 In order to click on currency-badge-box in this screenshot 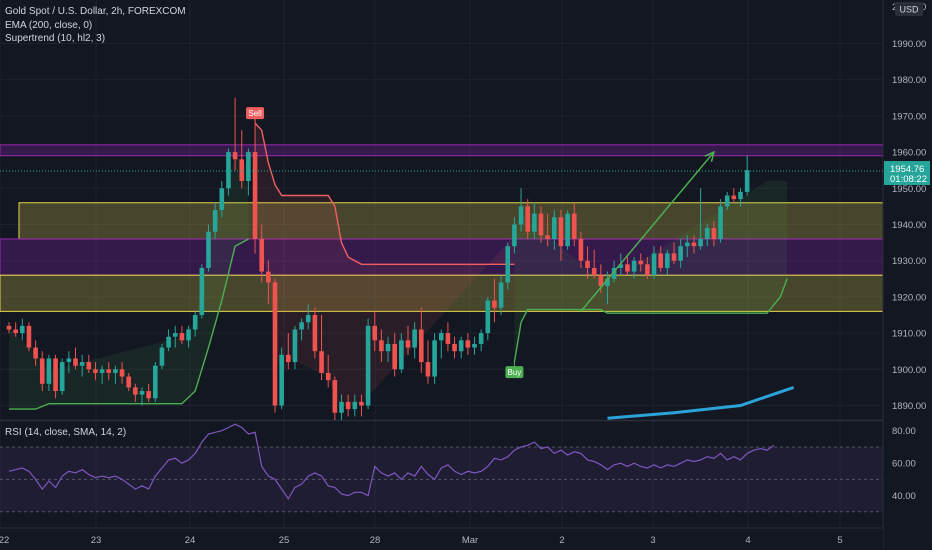, I will do `click(909, 9)`.